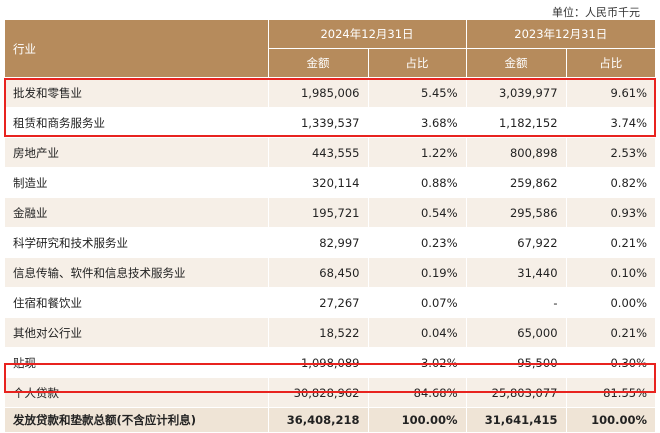 The width and height of the screenshot is (660, 433). What do you see at coordinates (318, 212) in the screenshot?
I see `row-amount-2024: 195,721` at bounding box center [318, 212].